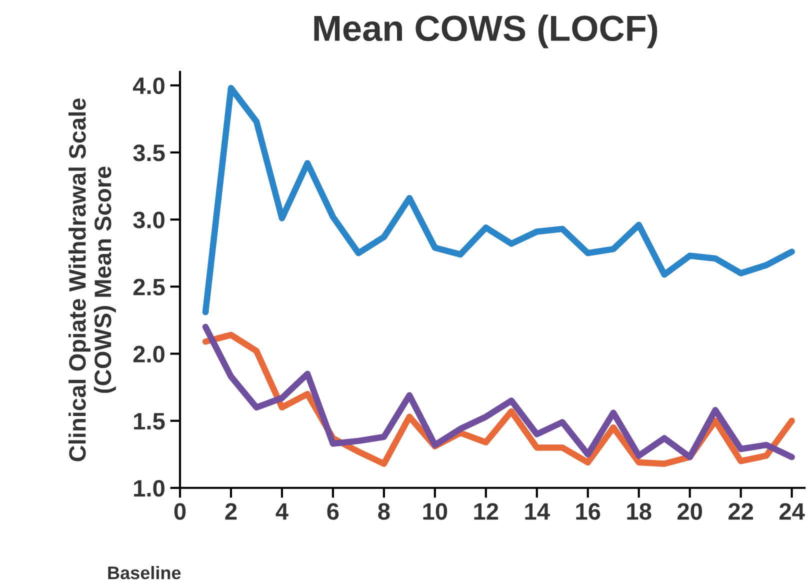 The image size is (809, 585). I want to click on x-tick-label: 10, so click(435, 511).